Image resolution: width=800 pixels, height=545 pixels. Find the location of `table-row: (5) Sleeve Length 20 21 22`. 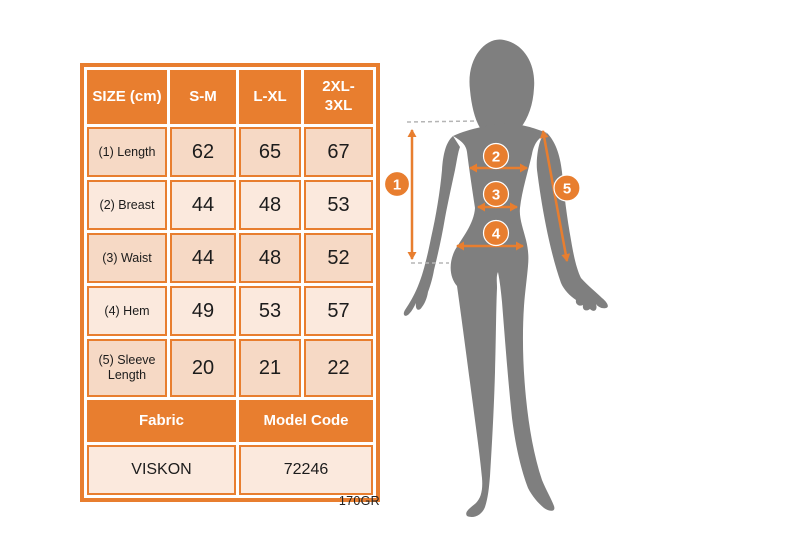

table-row: (5) Sleeve Length 20 21 22 is located at coordinates (230, 368).